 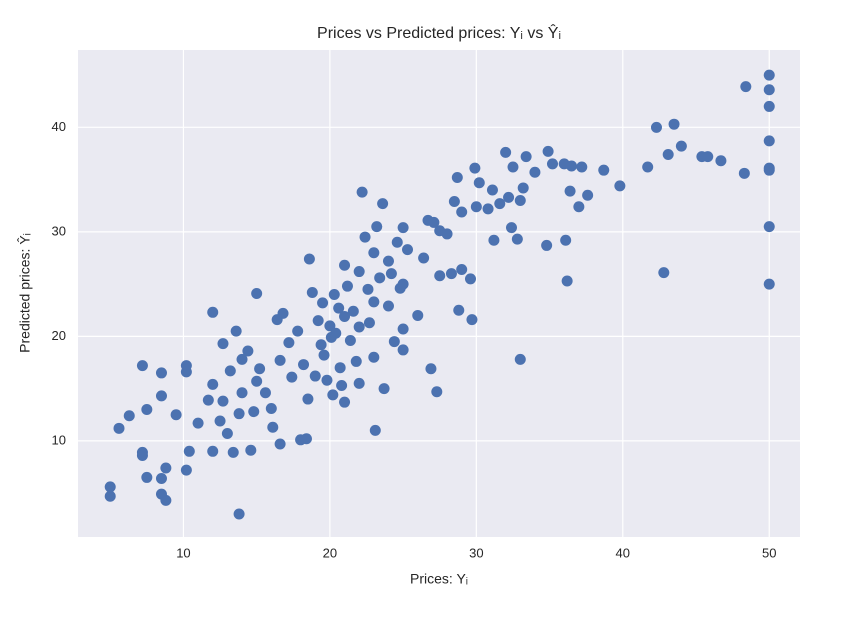 What do you see at coordinates (439, 32) in the screenshot?
I see `chart-title: Prices vs Predicted prices: Yᵢ vs Ŷᵢ` at bounding box center [439, 32].